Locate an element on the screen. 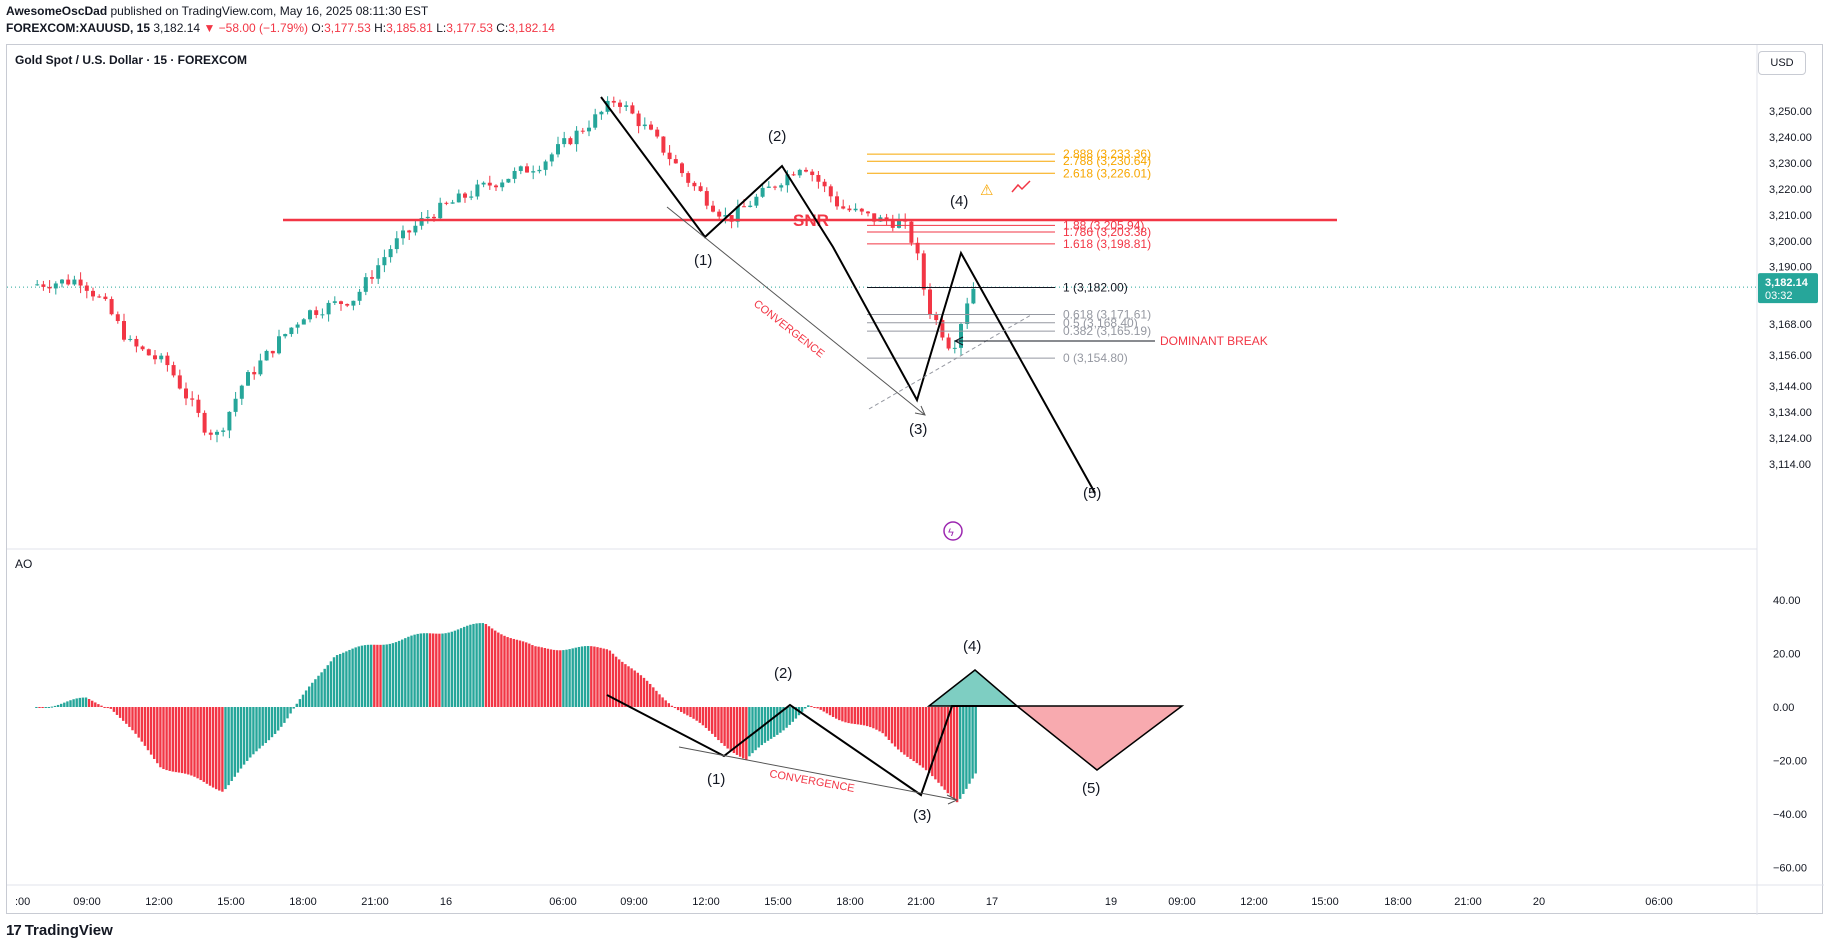  wave-5-label: (5) is located at coordinates (1092, 493).